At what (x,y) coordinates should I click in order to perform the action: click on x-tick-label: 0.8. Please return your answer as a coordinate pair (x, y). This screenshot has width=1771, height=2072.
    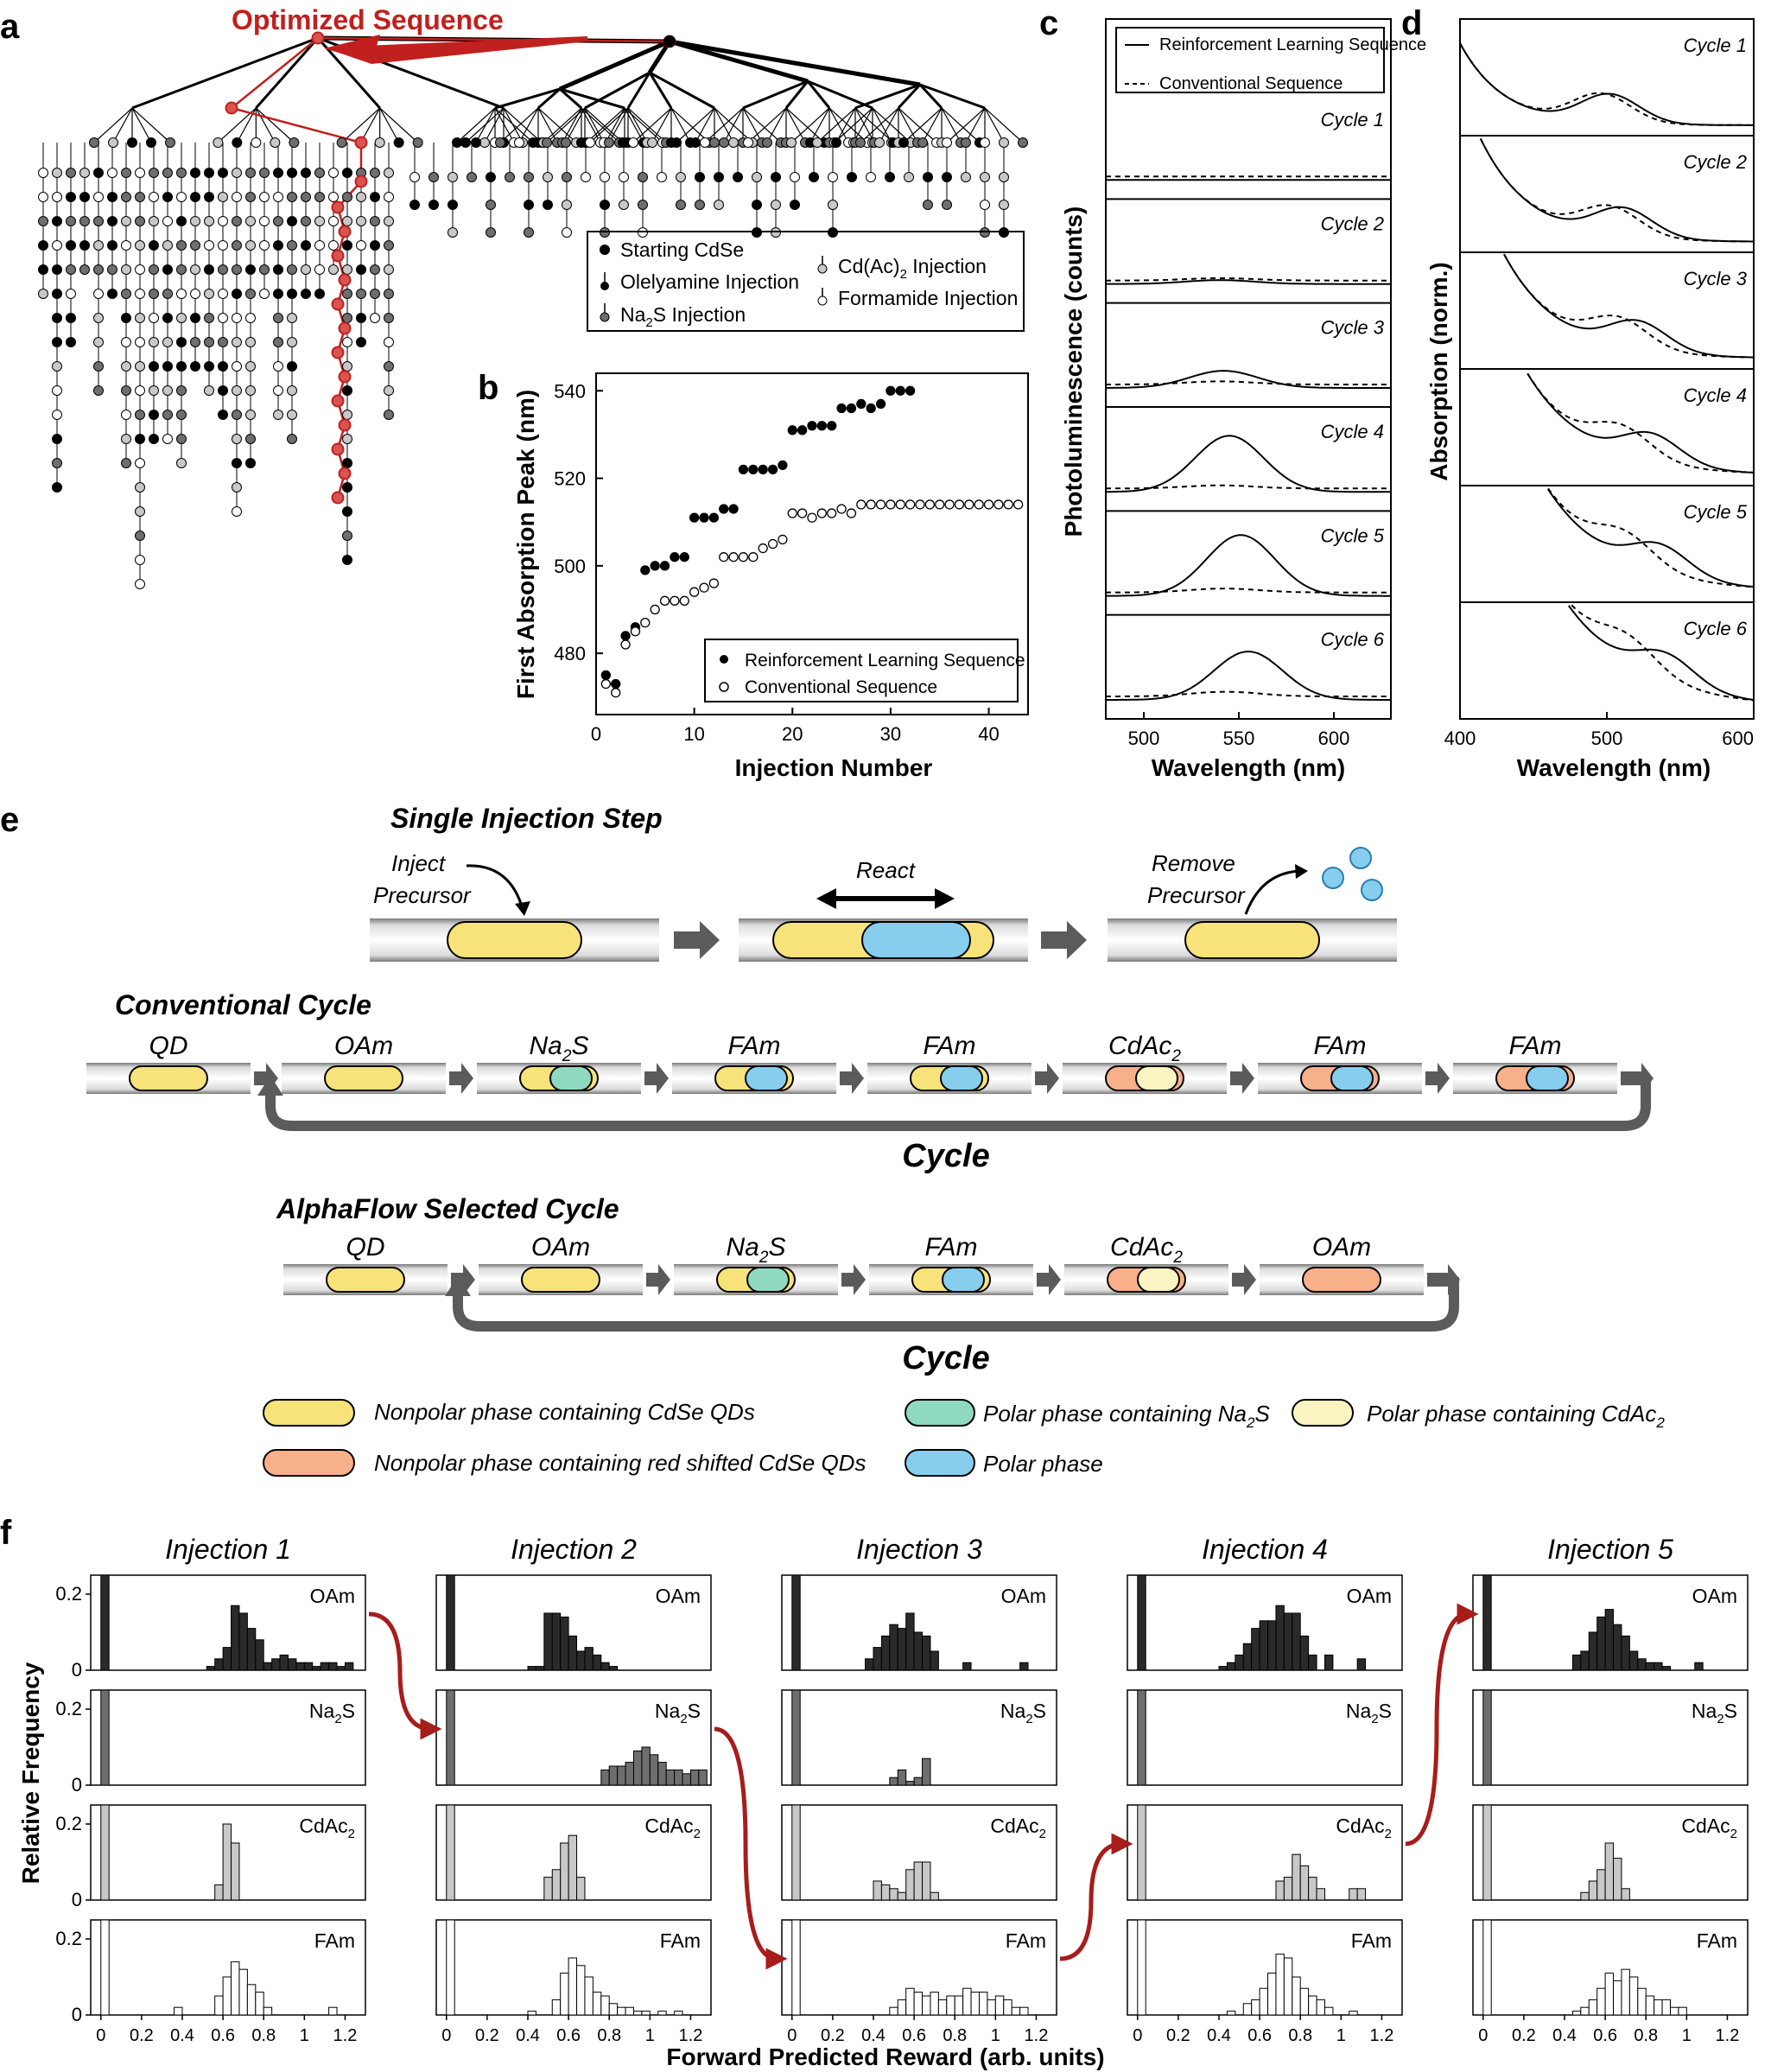
    Looking at the image, I should click on (609, 2035).